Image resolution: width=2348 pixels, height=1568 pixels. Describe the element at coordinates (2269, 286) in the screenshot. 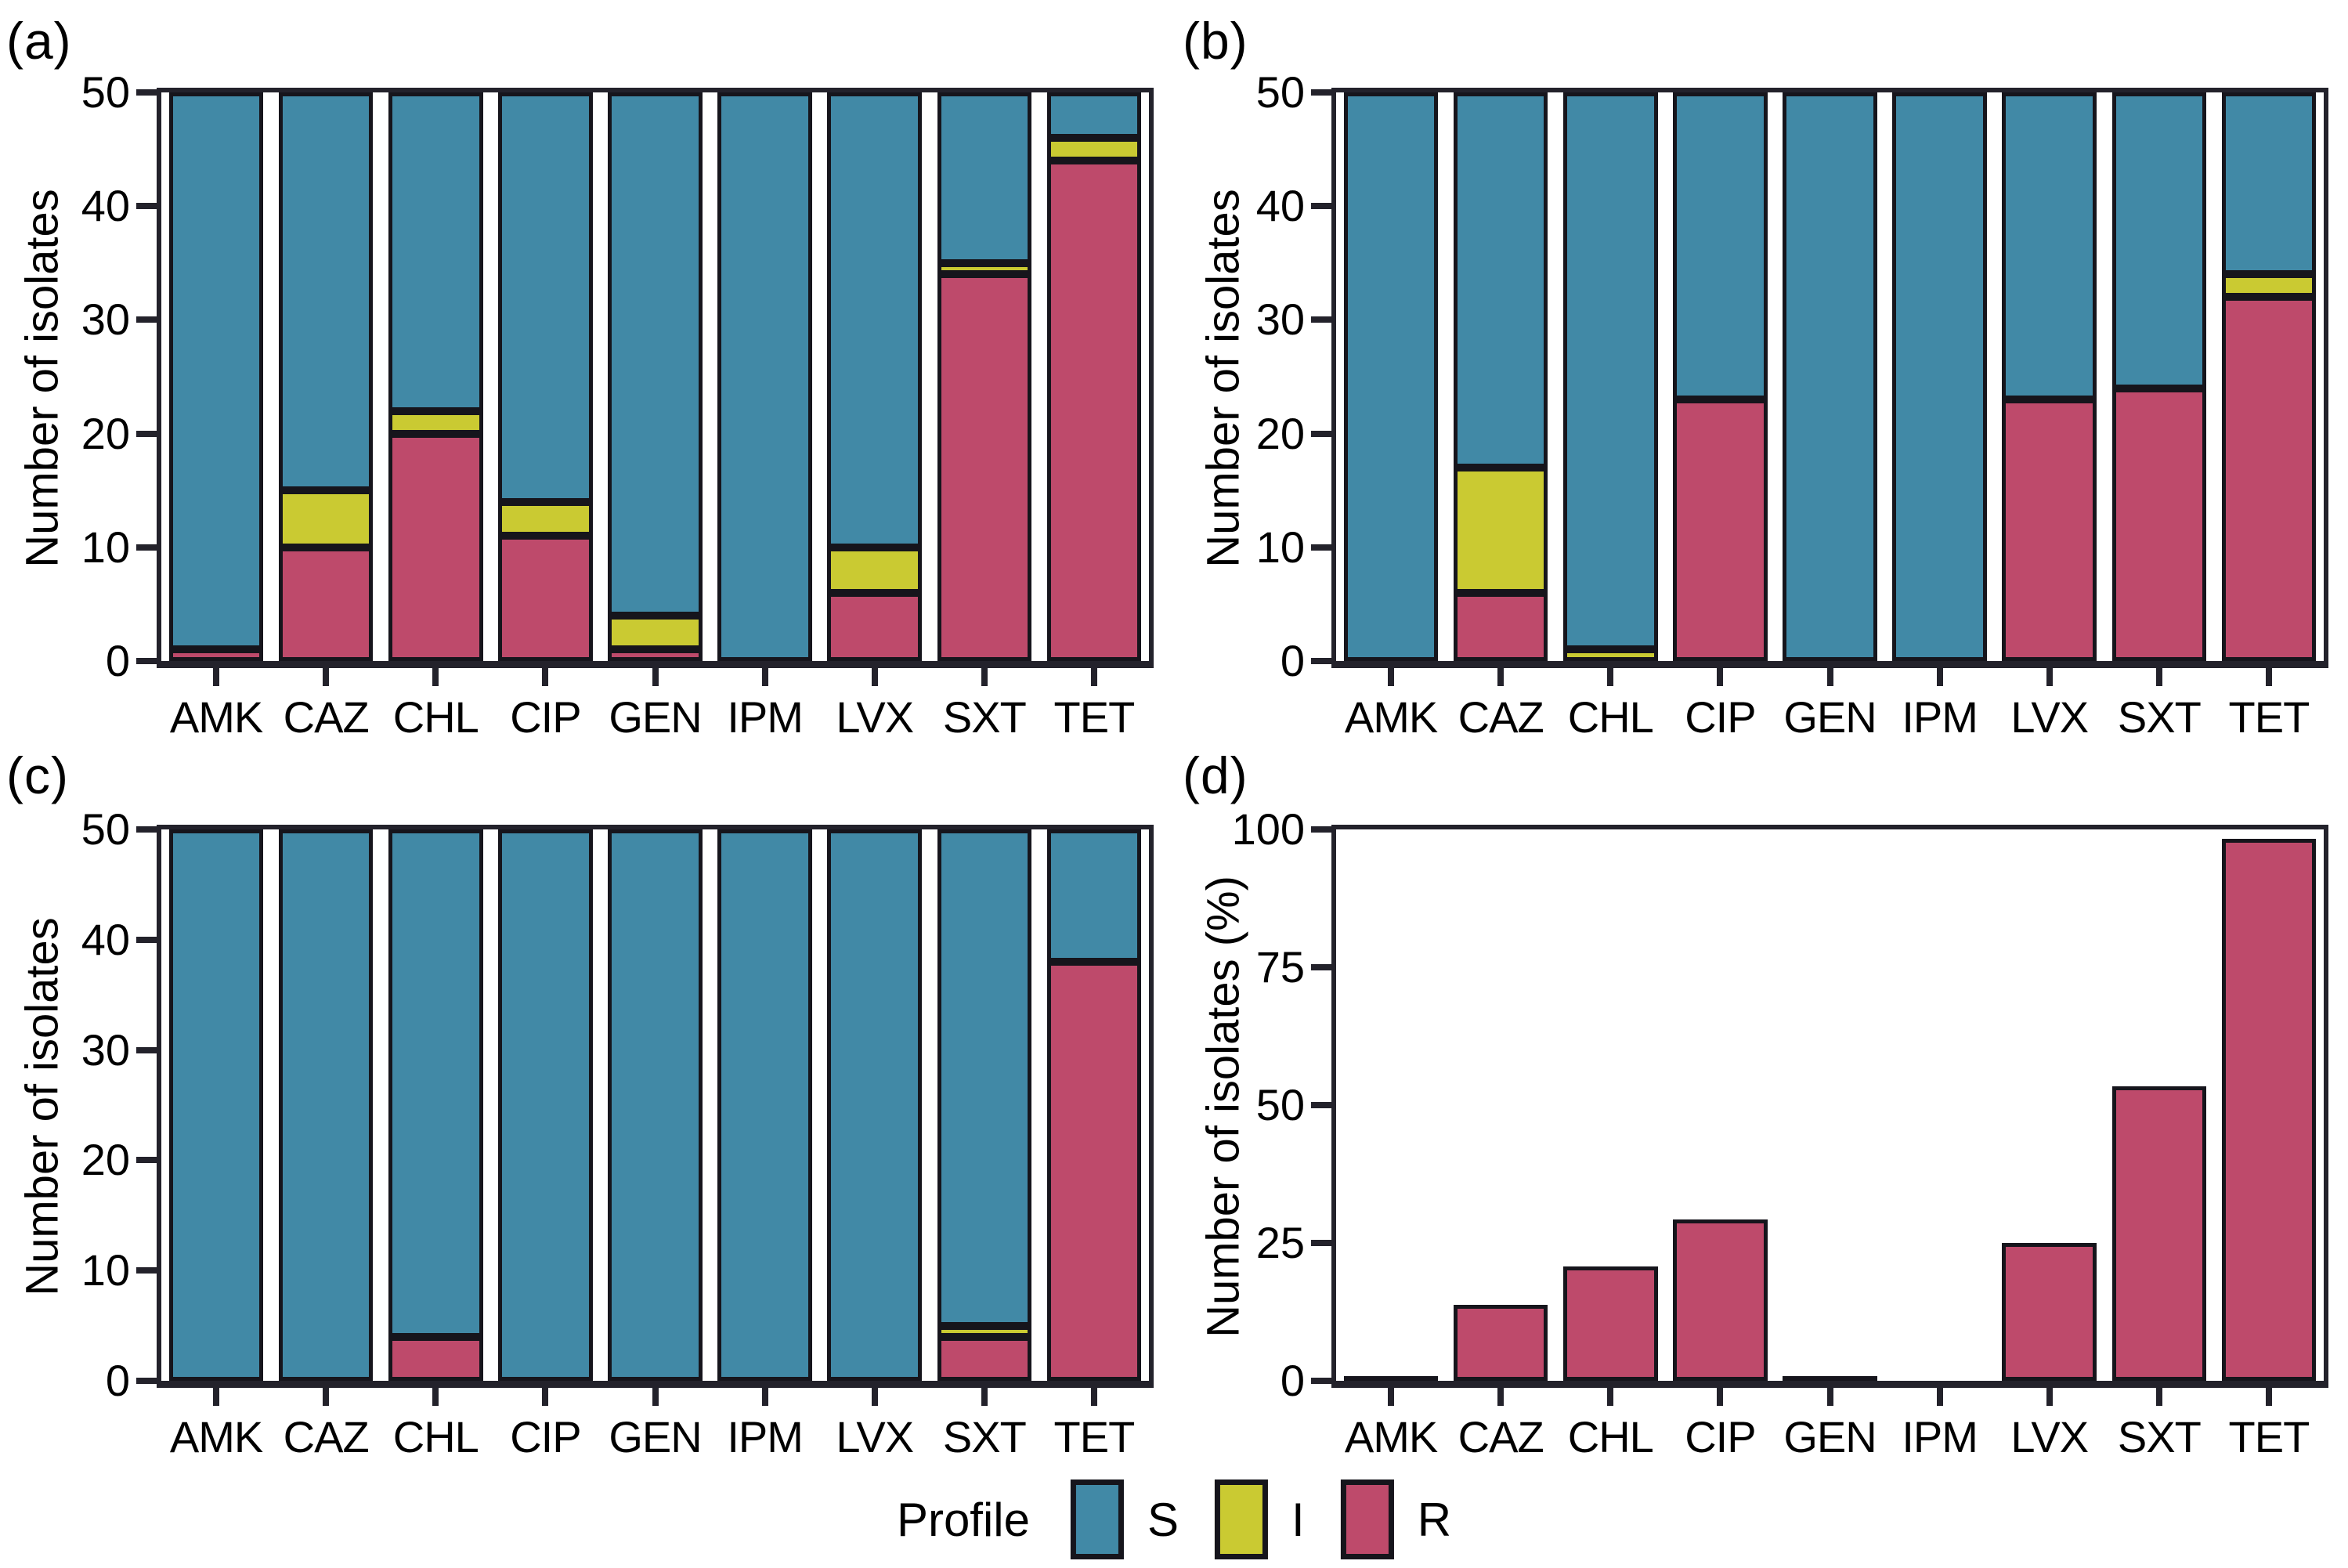

I see `panel-b-bar-tet-segment-i` at that location.